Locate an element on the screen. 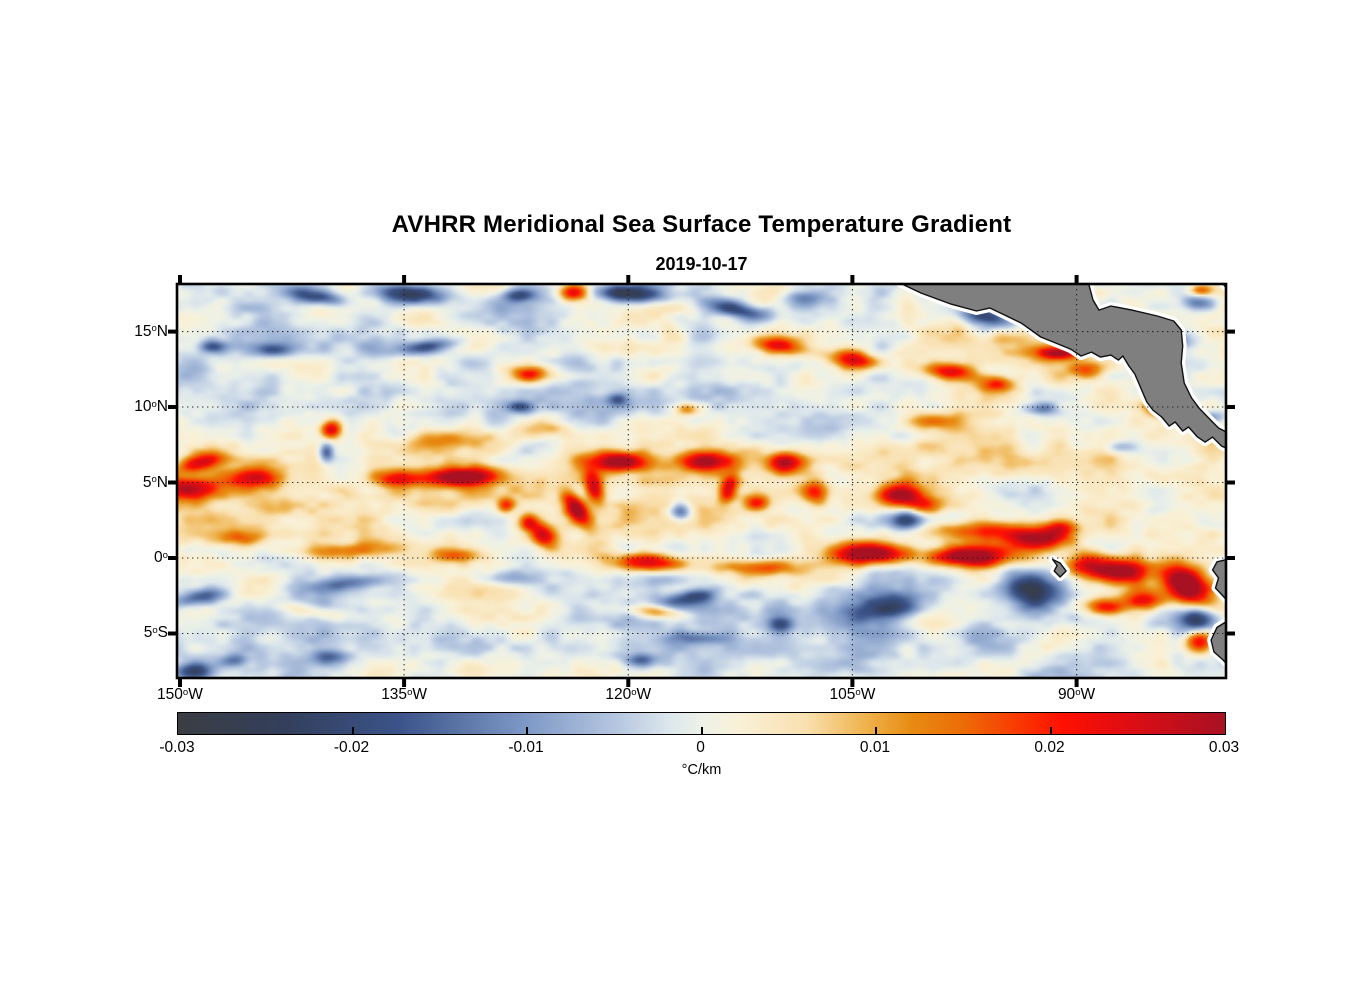 Image resolution: width=1356 pixels, height=1000 pixels. x-tick-label: 150oW is located at coordinates (180, 694).